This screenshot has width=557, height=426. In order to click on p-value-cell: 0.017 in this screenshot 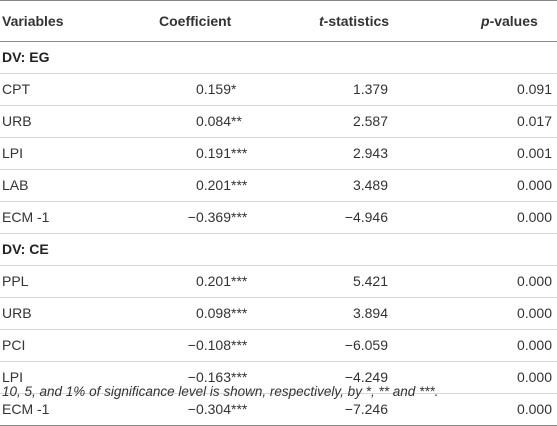, I will do `click(486, 121)`.